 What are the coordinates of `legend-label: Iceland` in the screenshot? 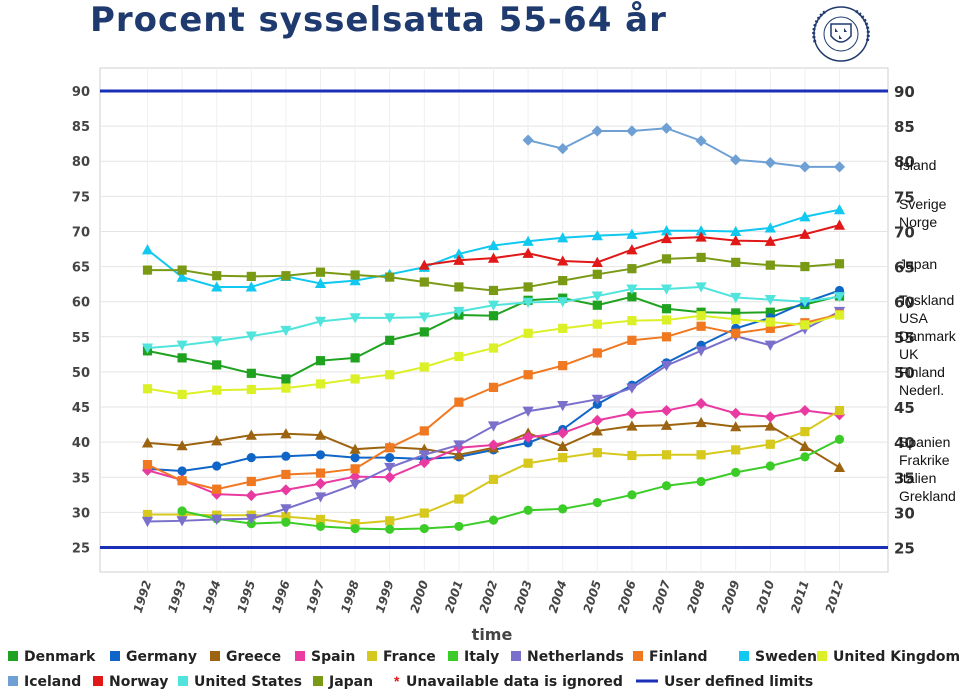 It's located at (52, 682).